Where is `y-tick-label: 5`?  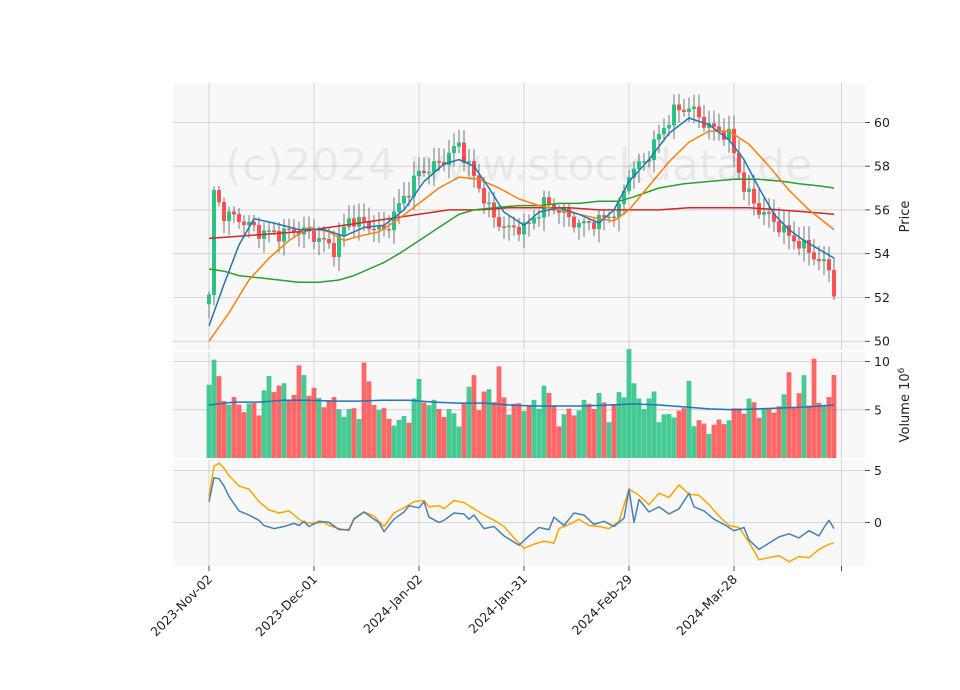 y-tick-label: 5 is located at coordinates (878, 470).